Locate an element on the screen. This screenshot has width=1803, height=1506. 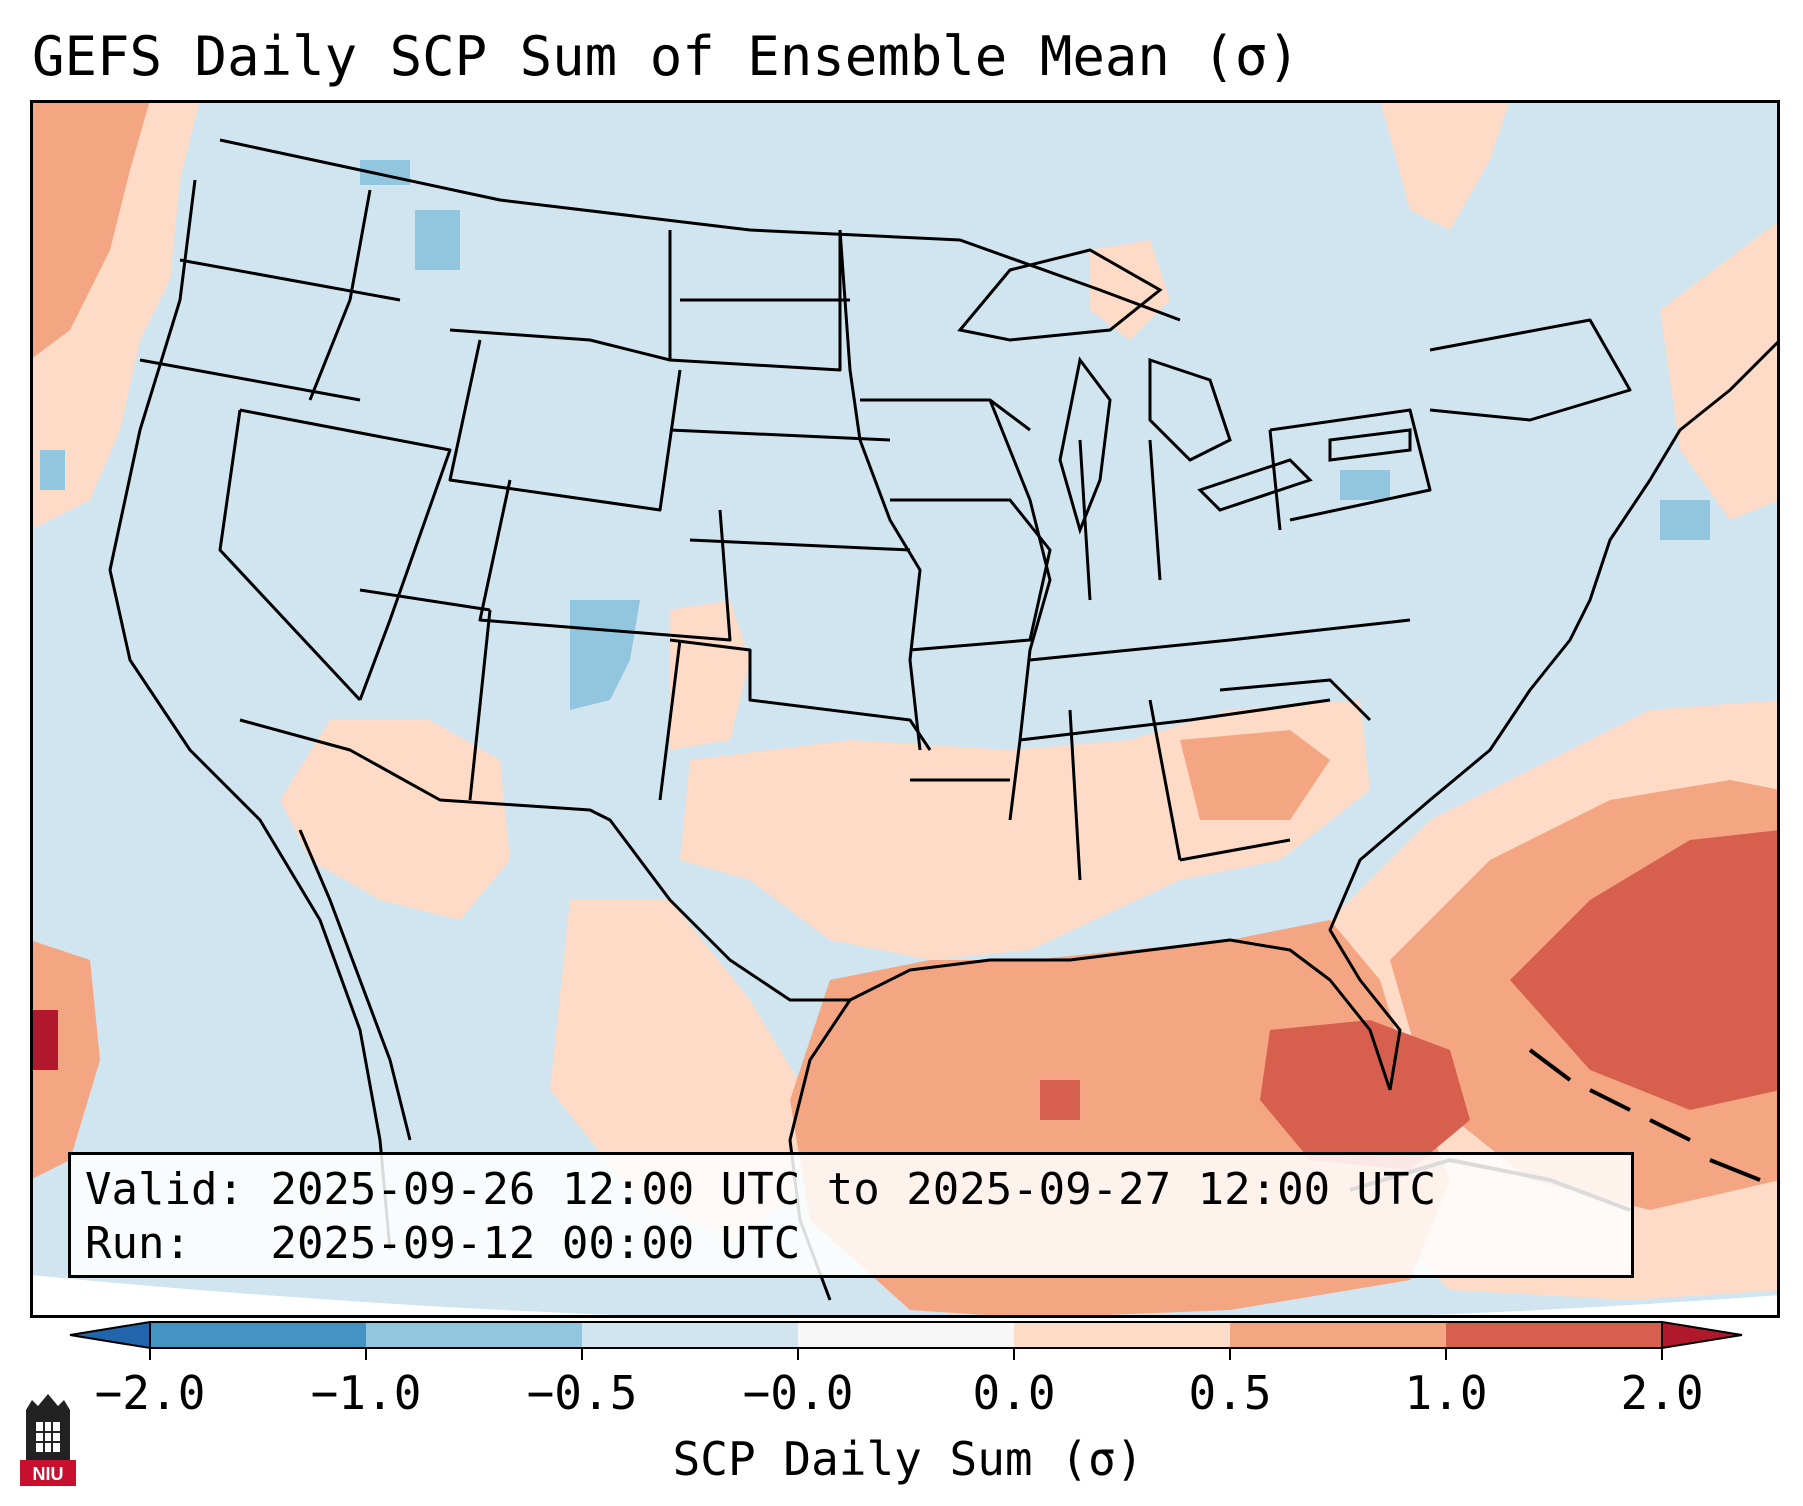
great-lakes is located at coordinates (1184, 391).